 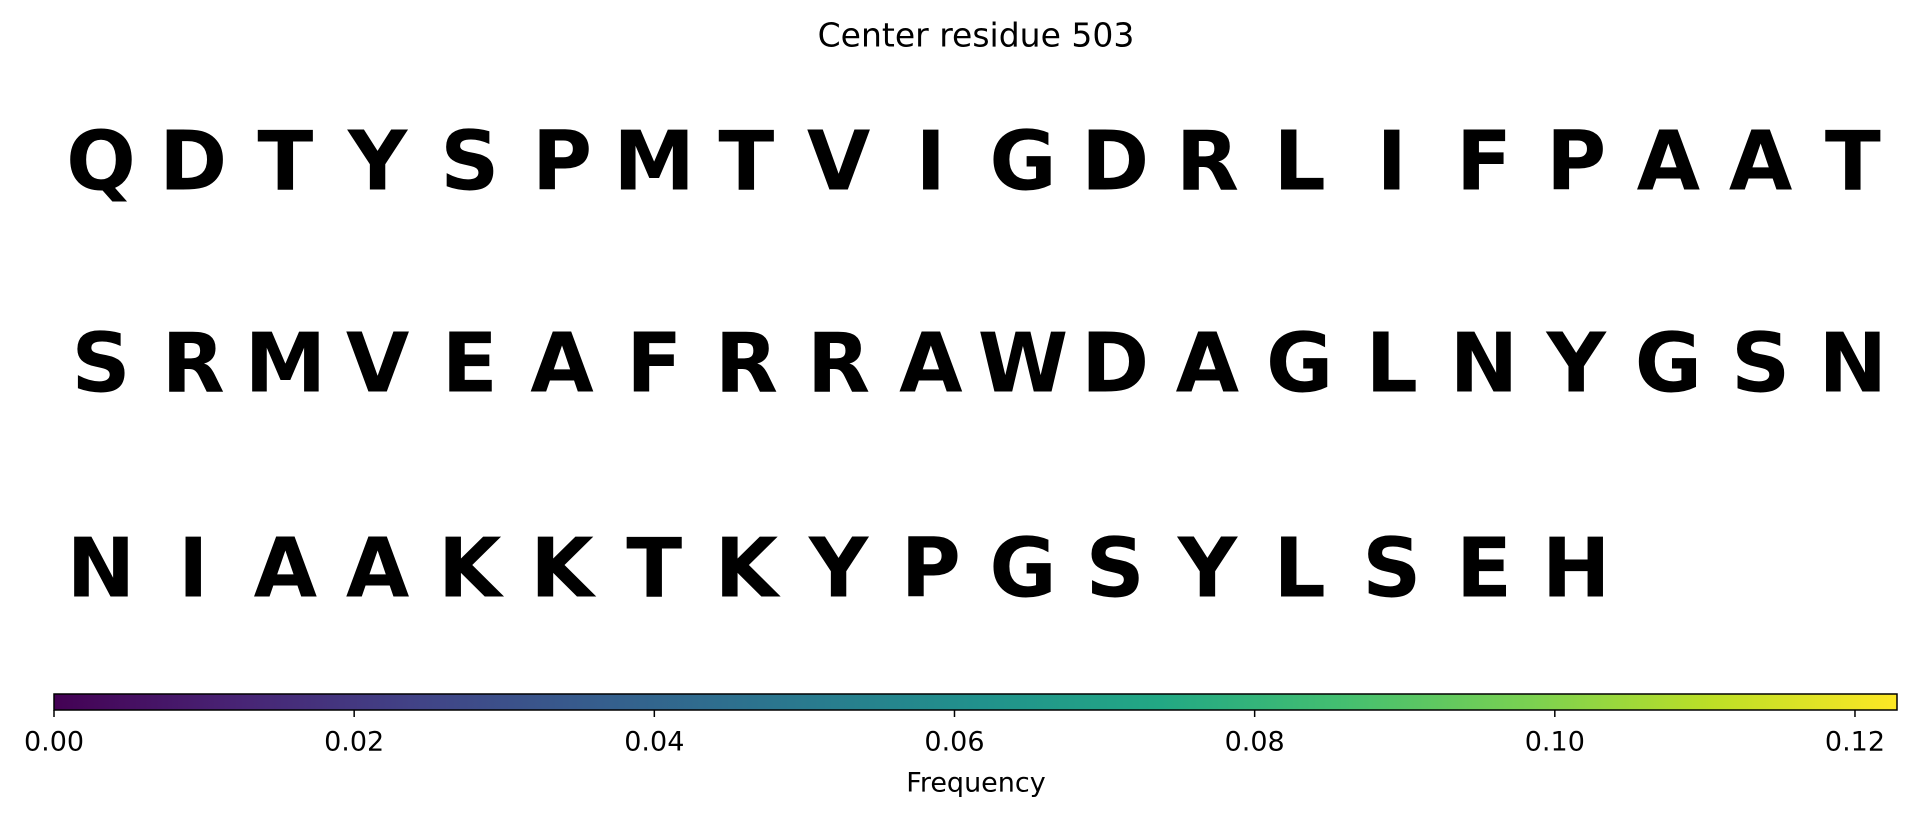 I want to click on residue-letter: Q, so click(x=101, y=161).